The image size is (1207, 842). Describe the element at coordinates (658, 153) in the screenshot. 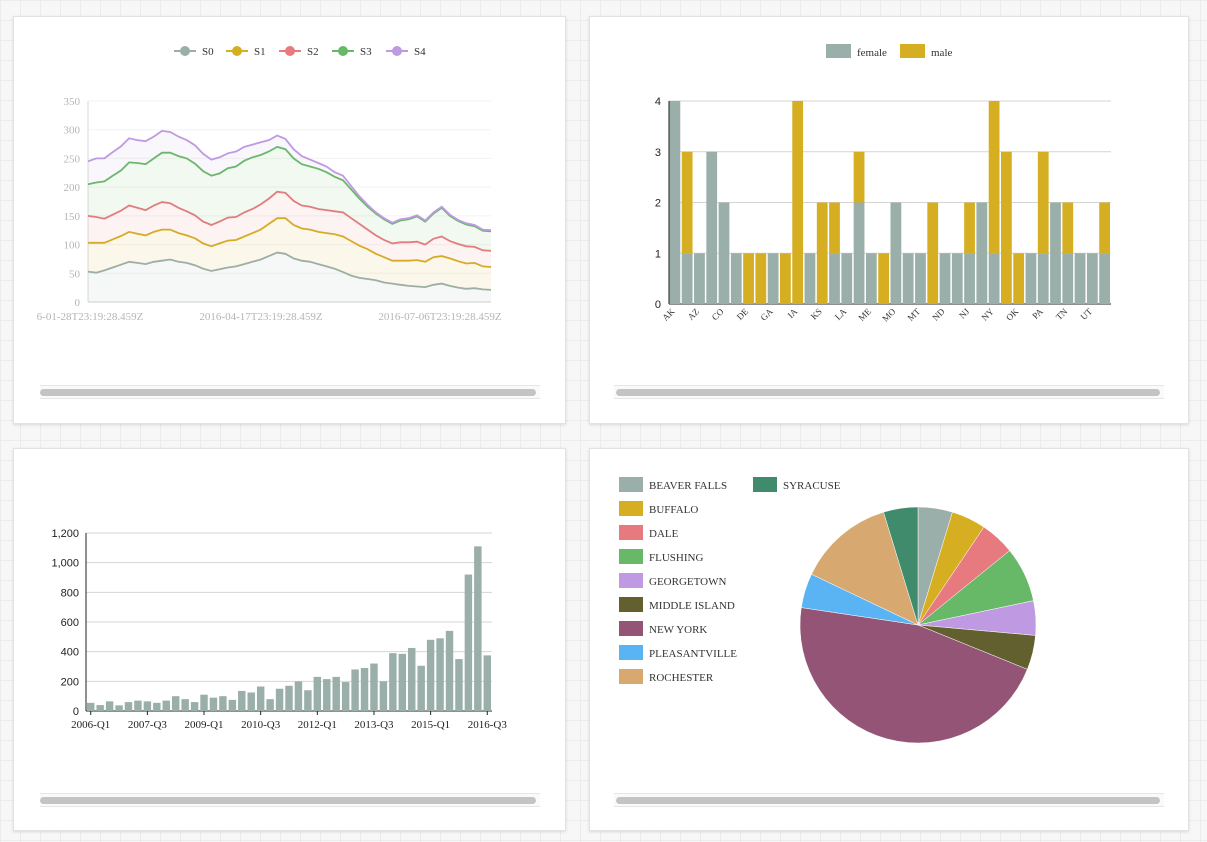

I see `y-tick-label: 3` at that location.